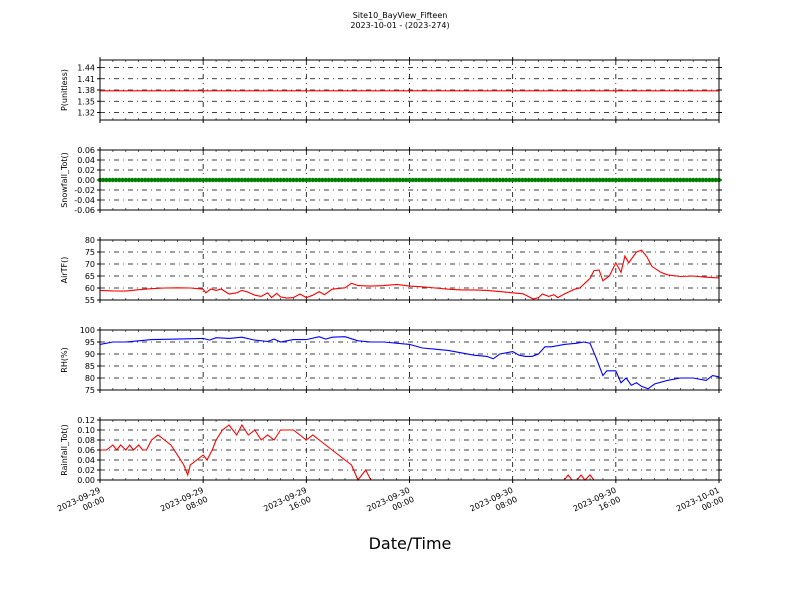  What do you see at coordinates (64, 90) in the screenshot?
I see `y-axis-label: P(unitless)` at bounding box center [64, 90].